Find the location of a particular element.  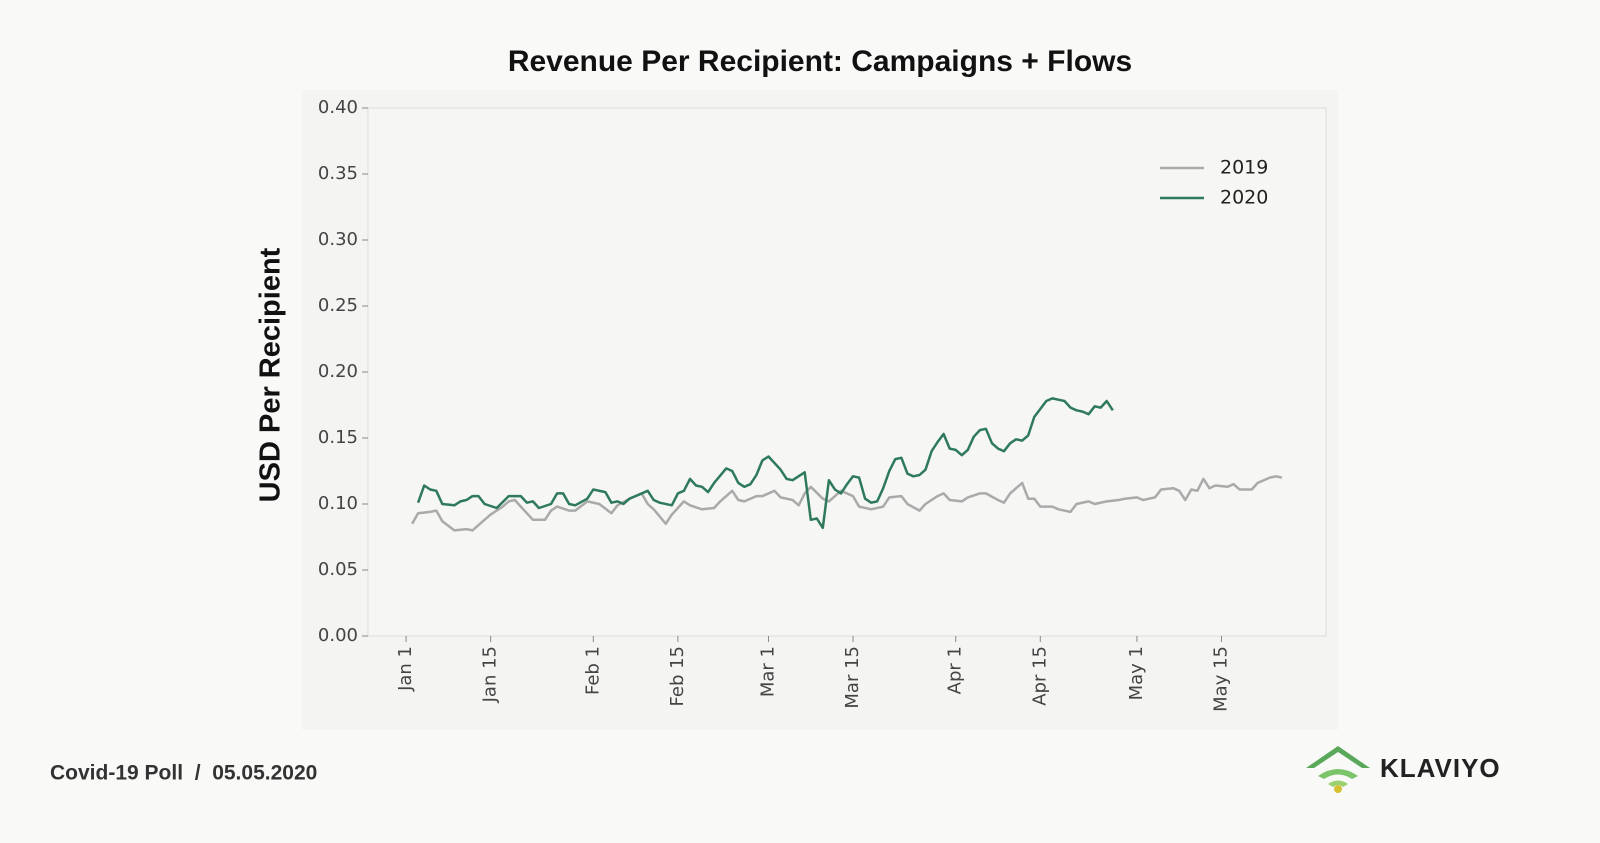

footer: Covid-19 Poll / 05.05.2020 is located at coordinates (183, 773).